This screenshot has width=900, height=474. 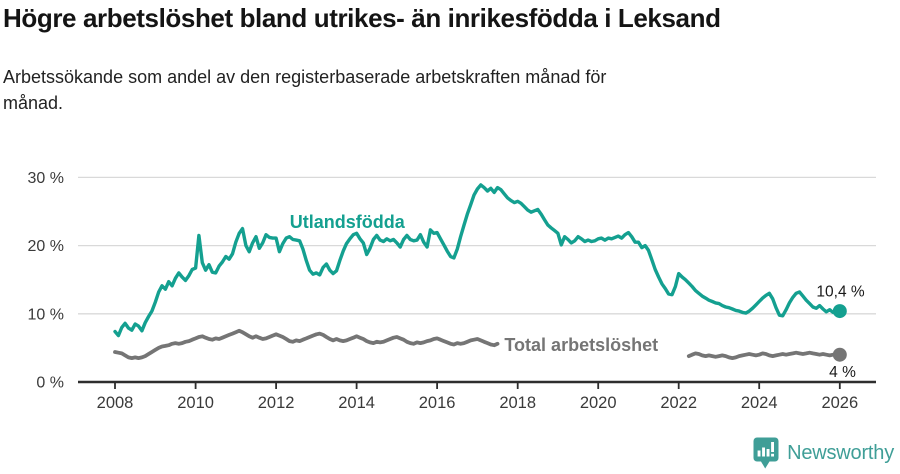 I want to click on x-axis-tick-label: 2016, so click(x=437, y=403).